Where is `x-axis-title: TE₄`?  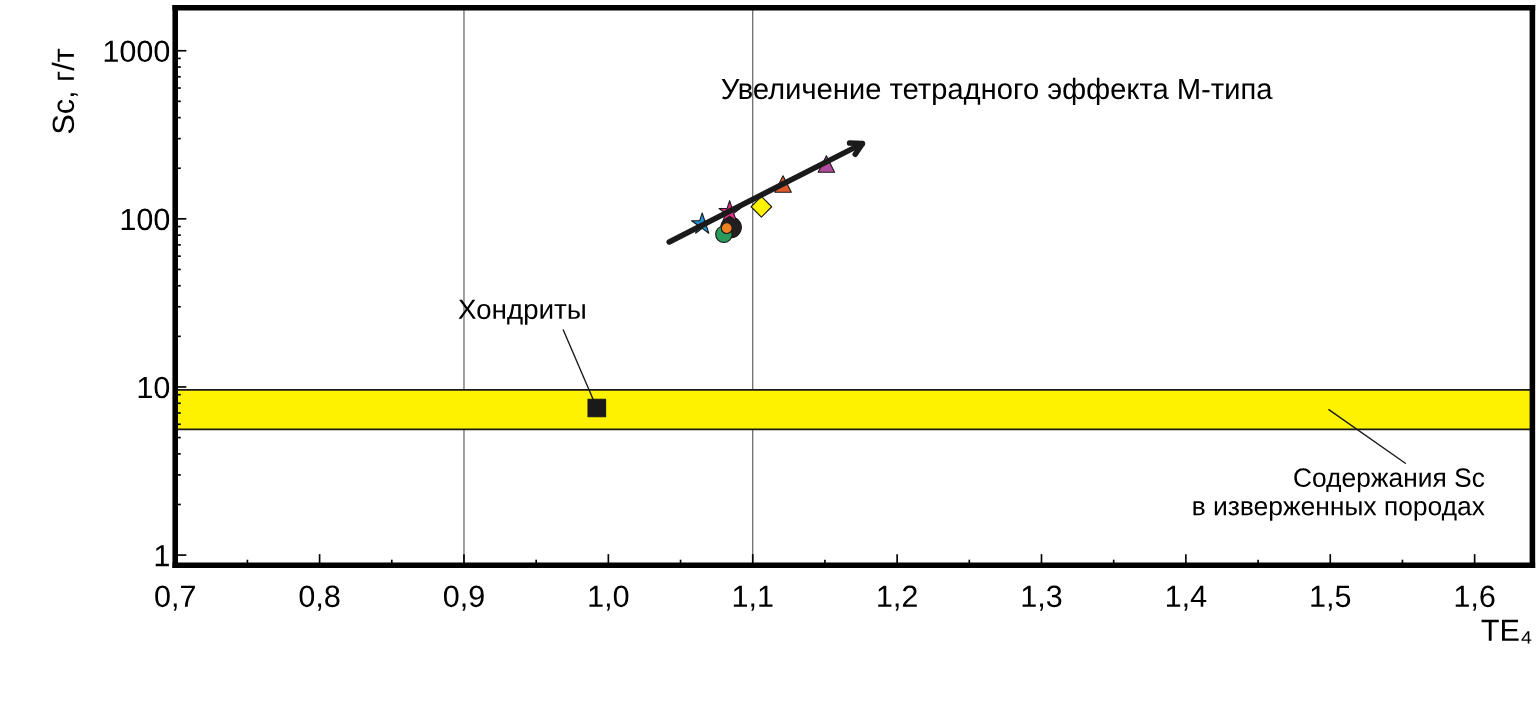
x-axis-title: TE₄ is located at coordinates (1506, 631).